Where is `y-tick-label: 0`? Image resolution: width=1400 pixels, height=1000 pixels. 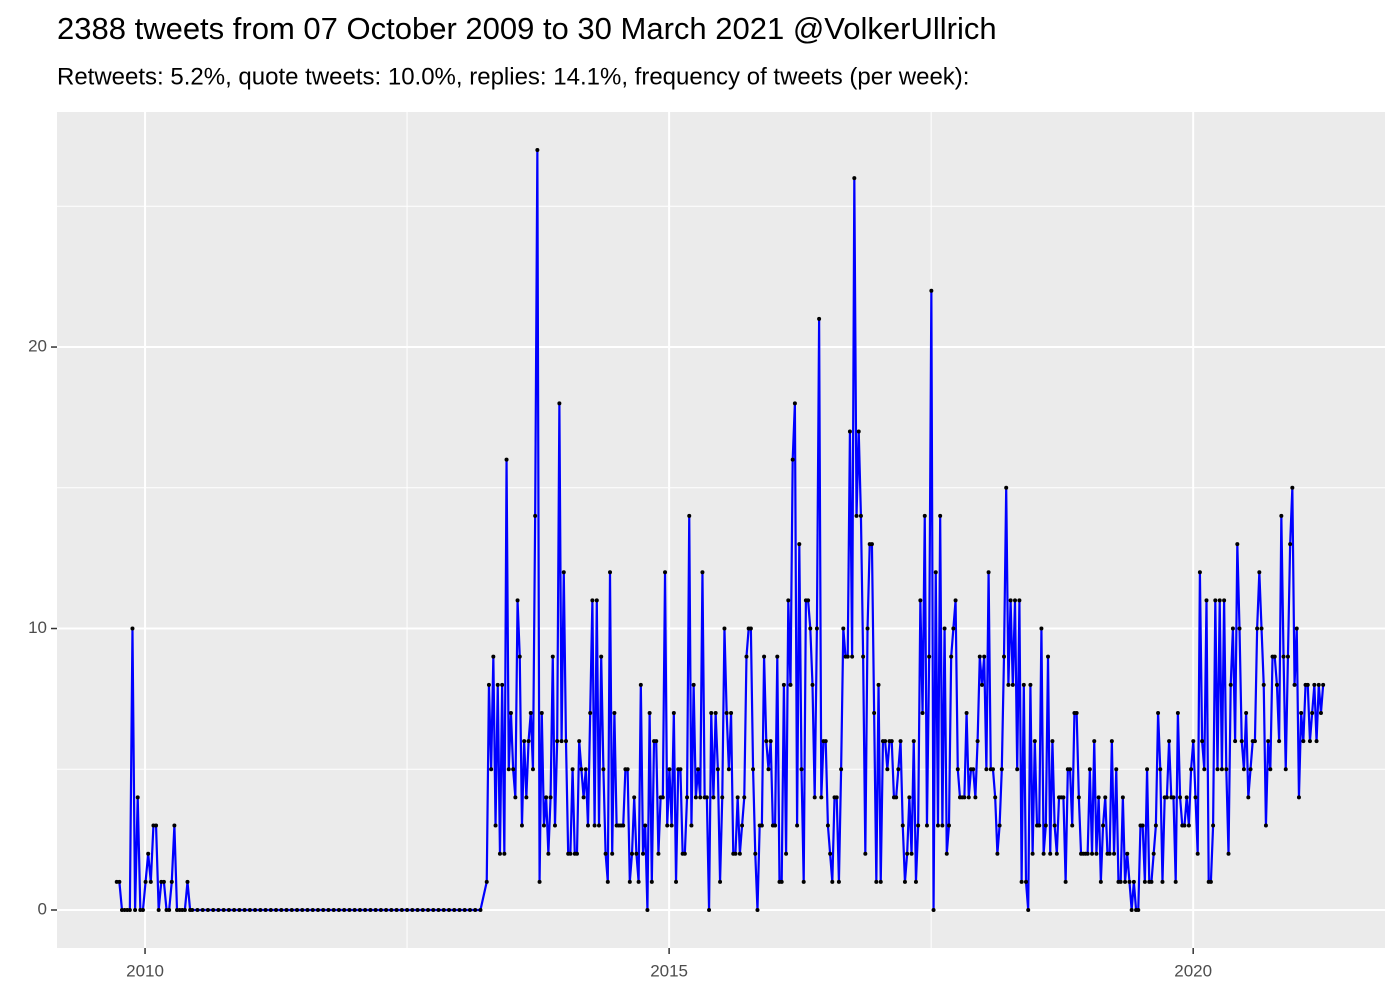 y-tick-label: 0 is located at coordinates (42, 908).